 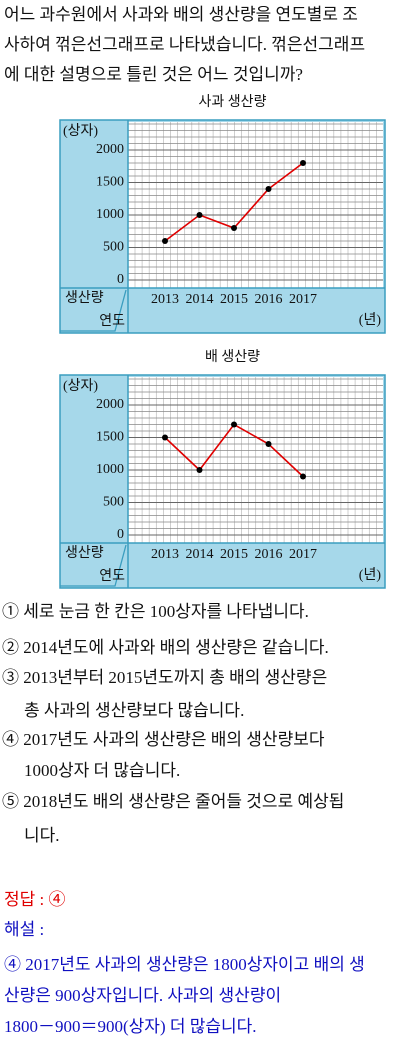 What do you see at coordinates (173, 801) in the screenshot?
I see `option-line: ⑤ 2018년도 배의 생산량은 줄어들 것으로 예상됩` at bounding box center [173, 801].